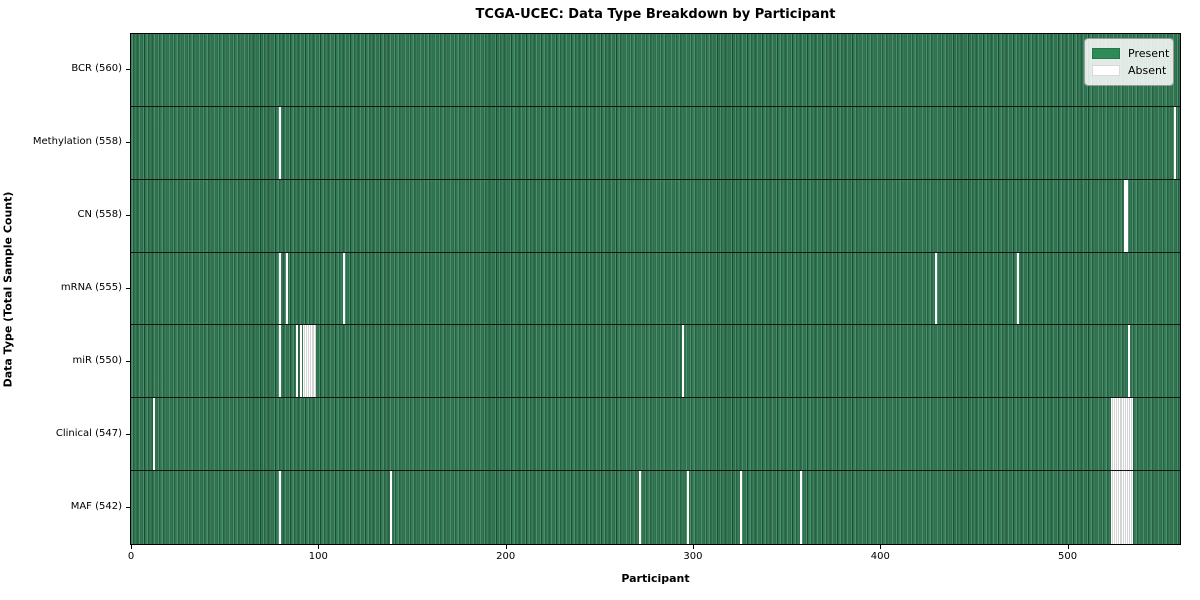 The image size is (1200, 600). Describe the element at coordinates (655, 215) in the screenshot. I see `row-cn` at that location.